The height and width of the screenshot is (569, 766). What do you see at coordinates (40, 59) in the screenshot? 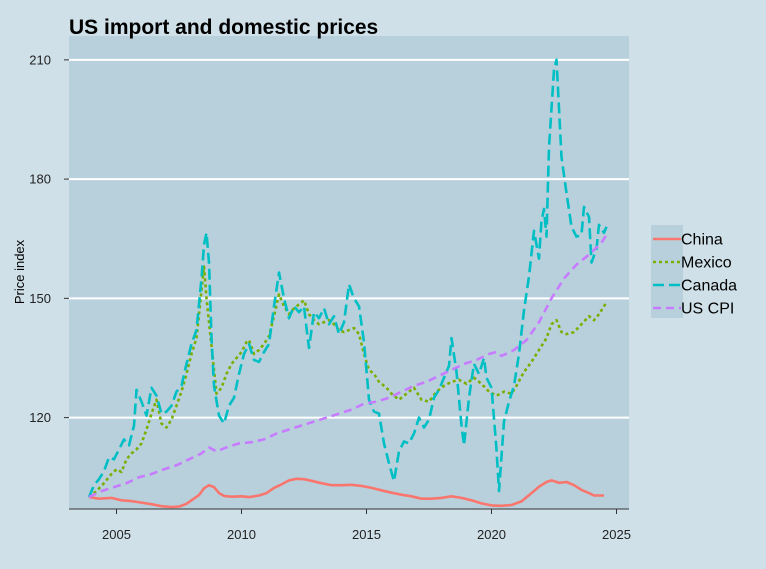
I see `y-tick-label-210: 210` at bounding box center [40, 59].